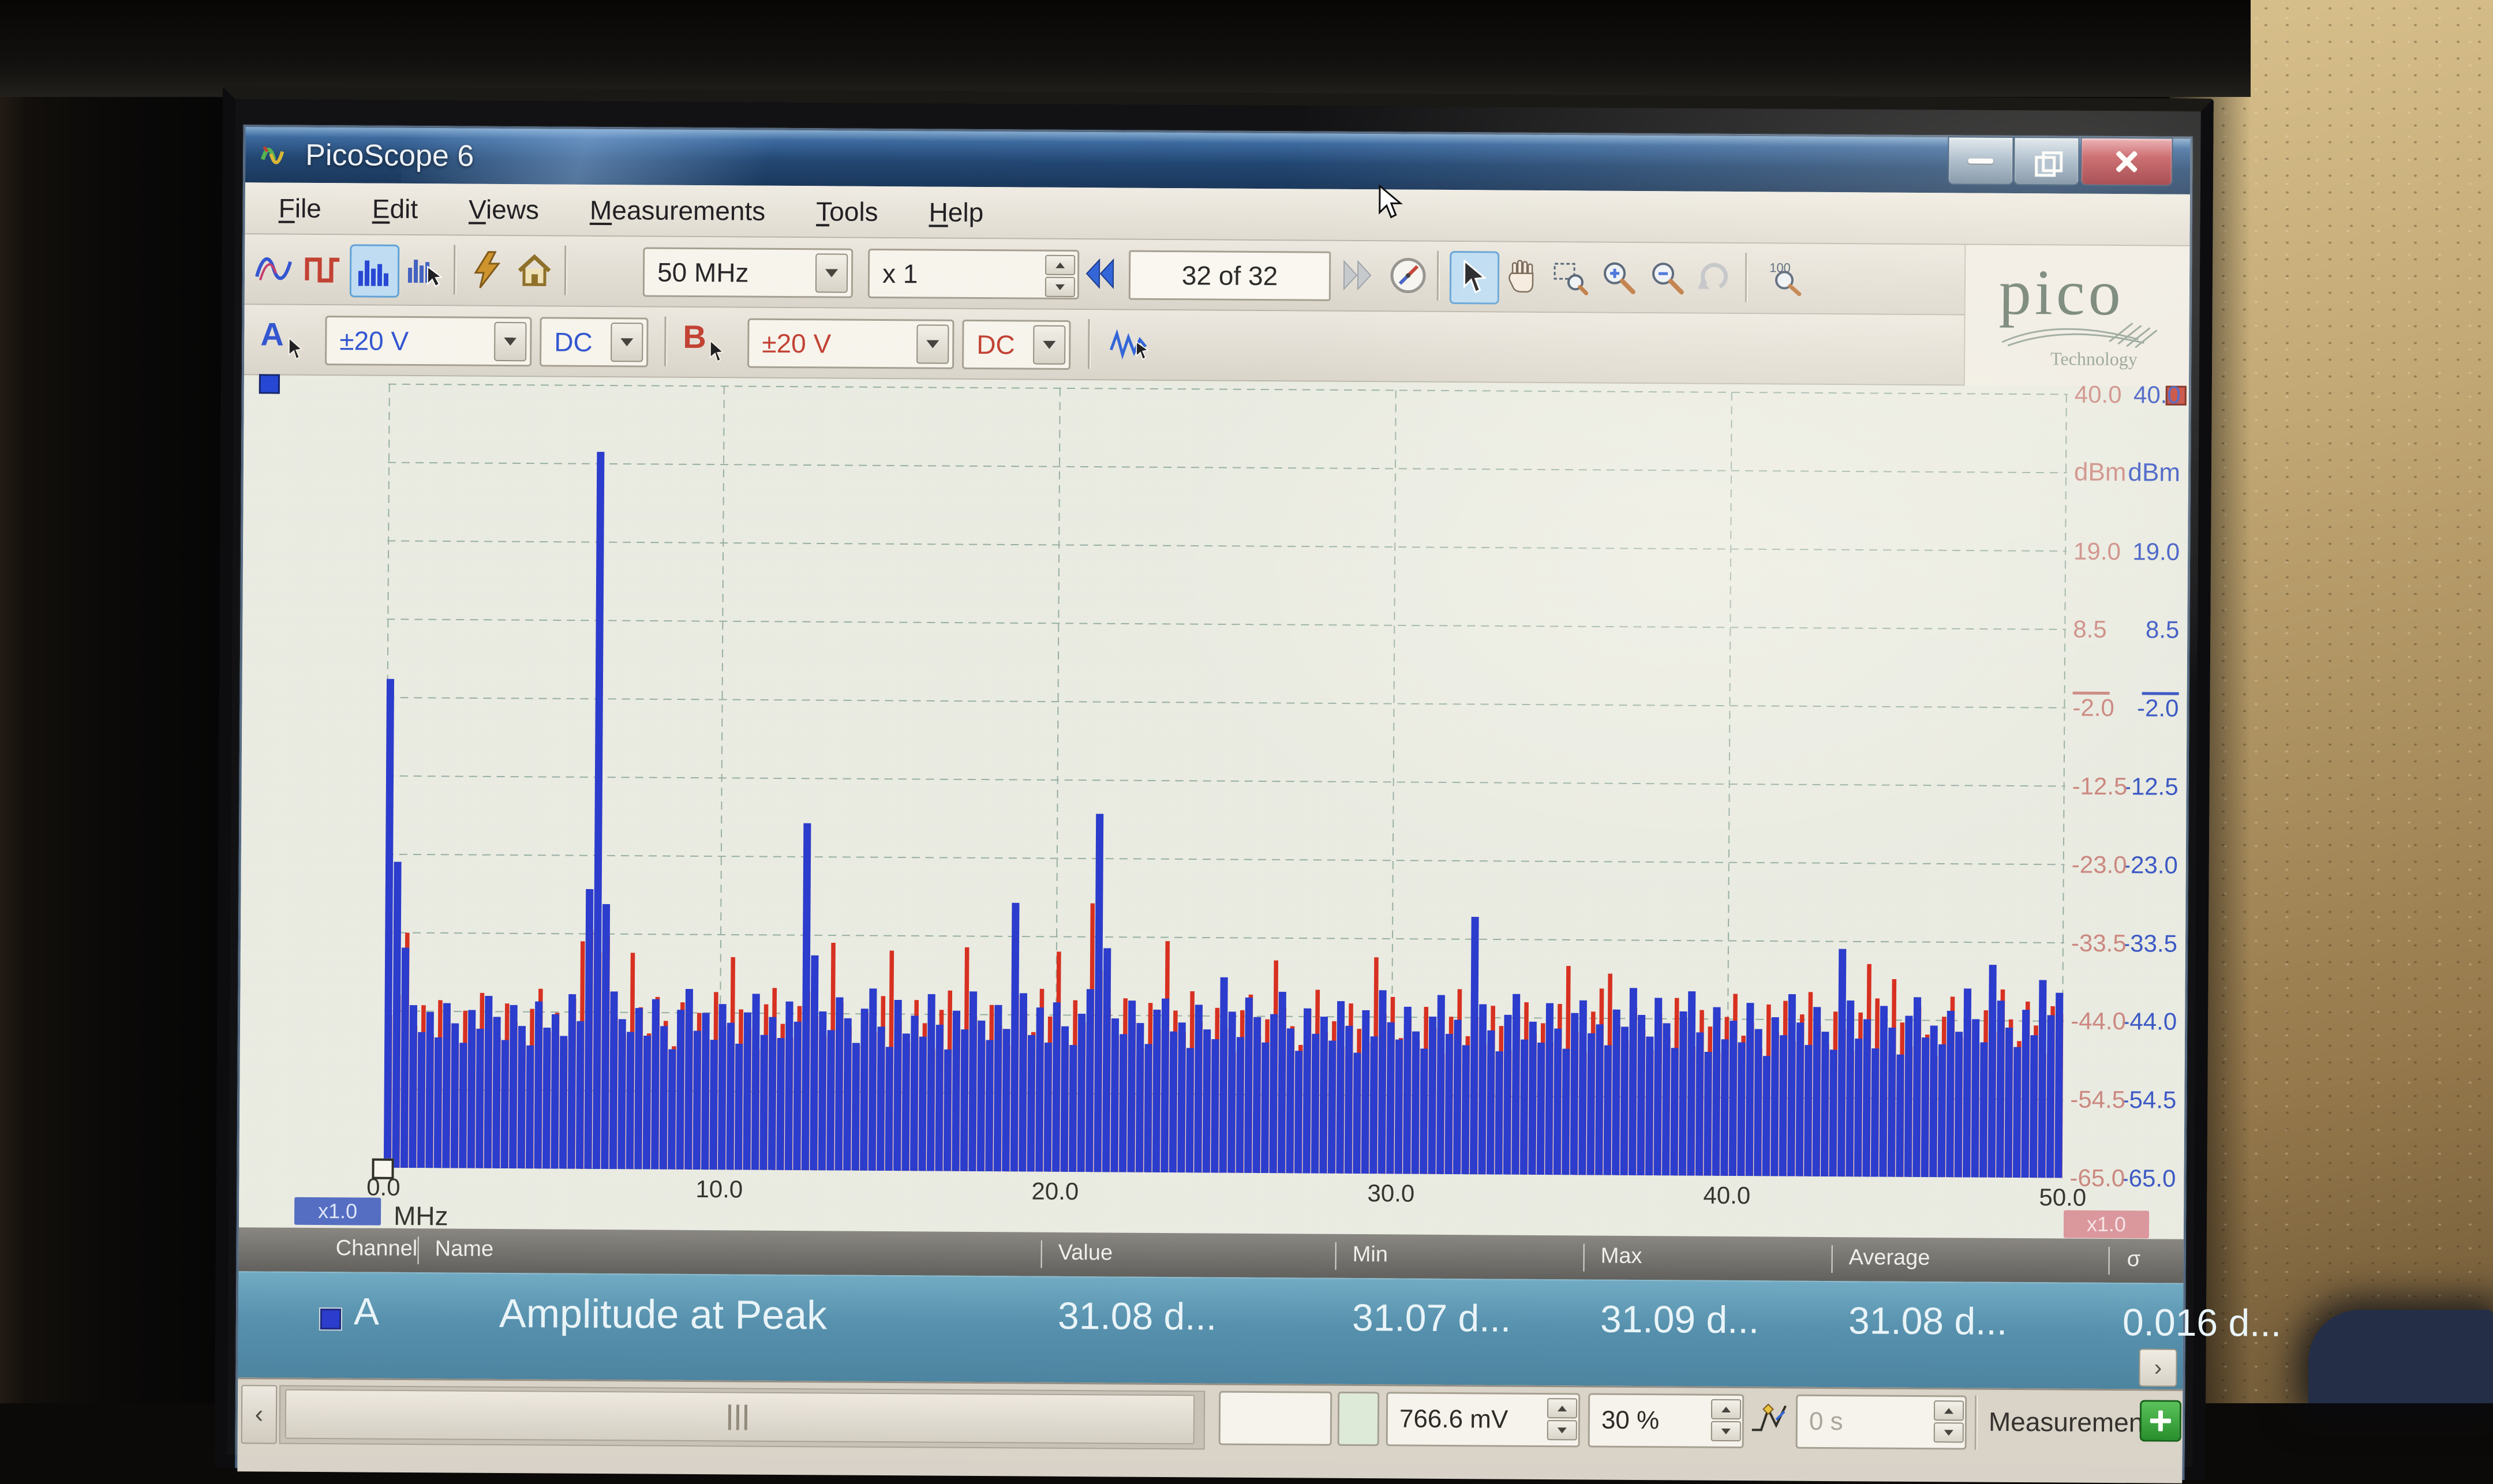  I want to click on spectrum-view-button, so click(375, 271).